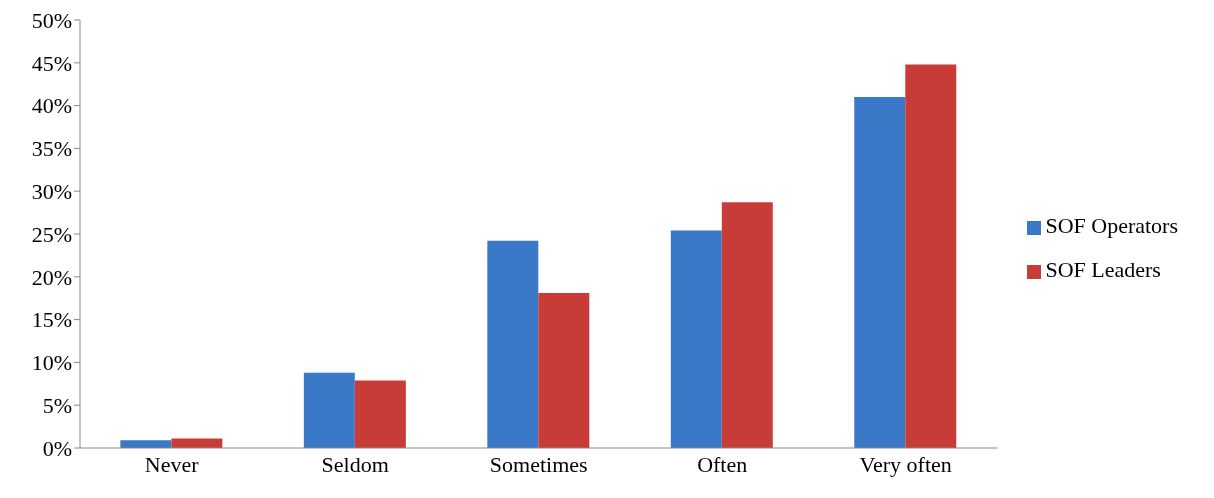 This screenshot has height=498, width=1214. Describe the element at coordinates (51, 363) in the screenshot. I see `y-tick-label: 10%` at that location.